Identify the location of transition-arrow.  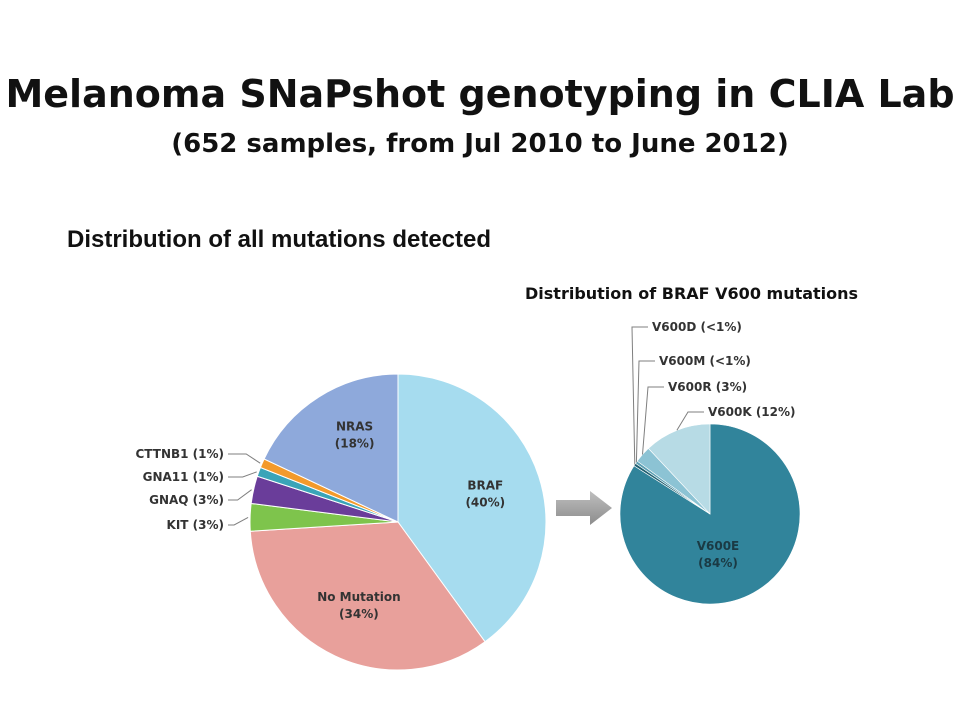
(584, 508).